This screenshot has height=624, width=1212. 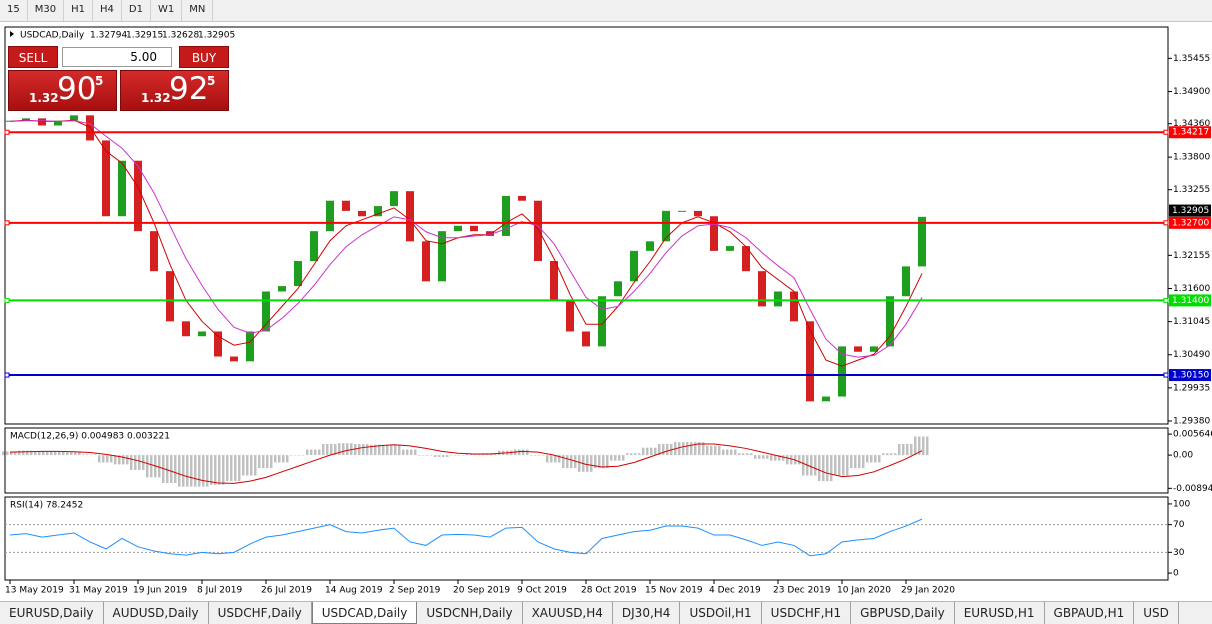 I want to click on chart-tab: AUDUSD,Daily, so click(x=156, y=613).